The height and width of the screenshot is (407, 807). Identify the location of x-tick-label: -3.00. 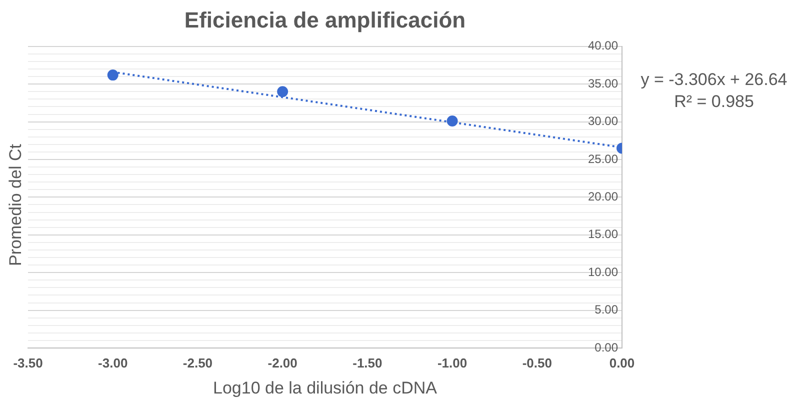
(113, 362).